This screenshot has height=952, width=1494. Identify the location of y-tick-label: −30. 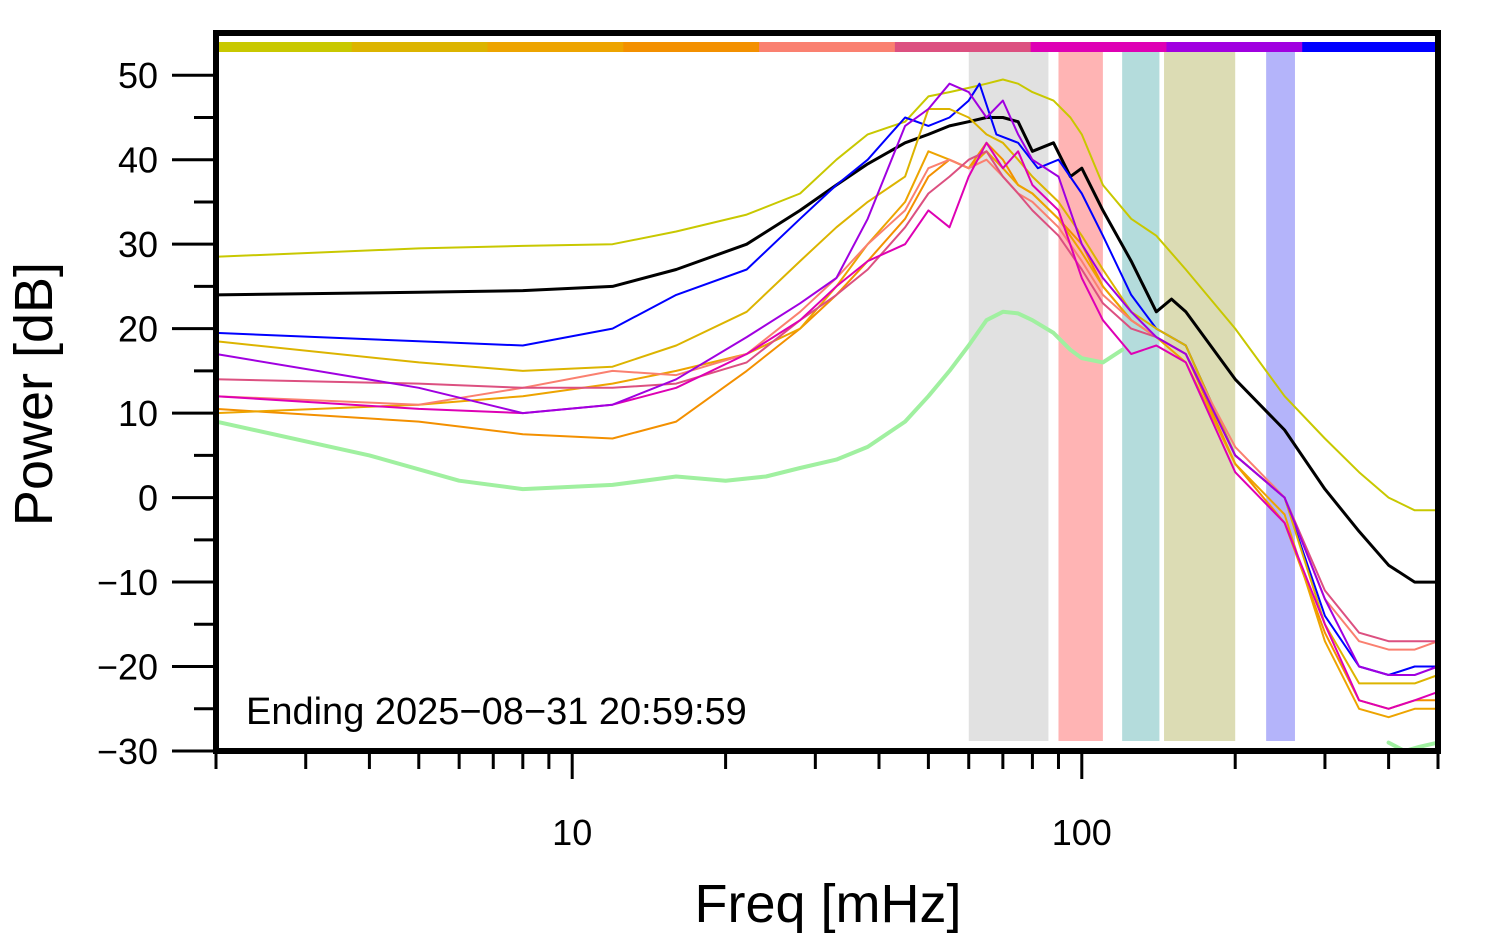
(127, 751).